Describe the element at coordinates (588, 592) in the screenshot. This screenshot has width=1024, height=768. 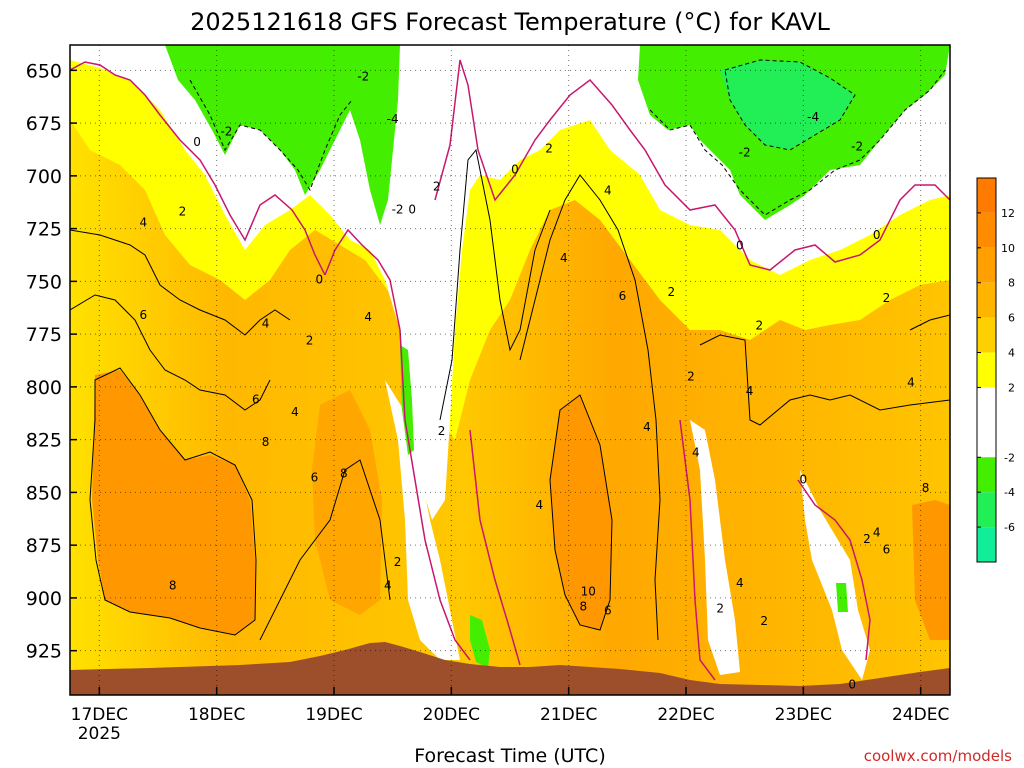
I see `contour-label: 10` at that location.